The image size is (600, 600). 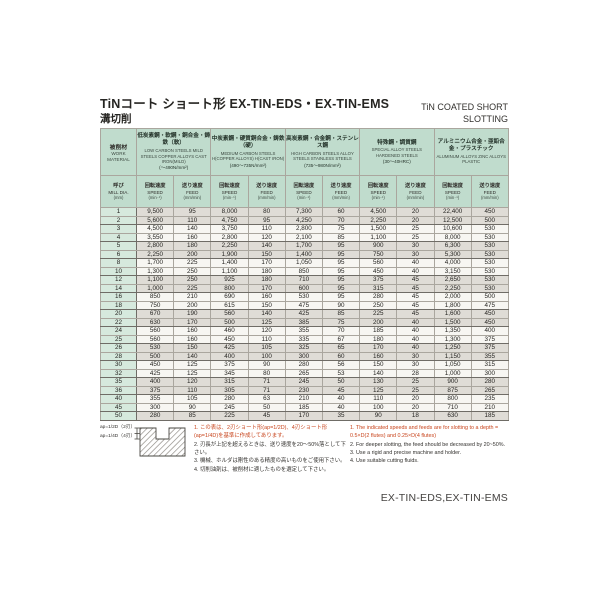 What do you see at coordinates (304, 212) in the screenshot?
I see `table-row: 1 9,500 95 8,000 80 7,300 60 4,500 20 22,400 450` at bounding box center [304, 212].